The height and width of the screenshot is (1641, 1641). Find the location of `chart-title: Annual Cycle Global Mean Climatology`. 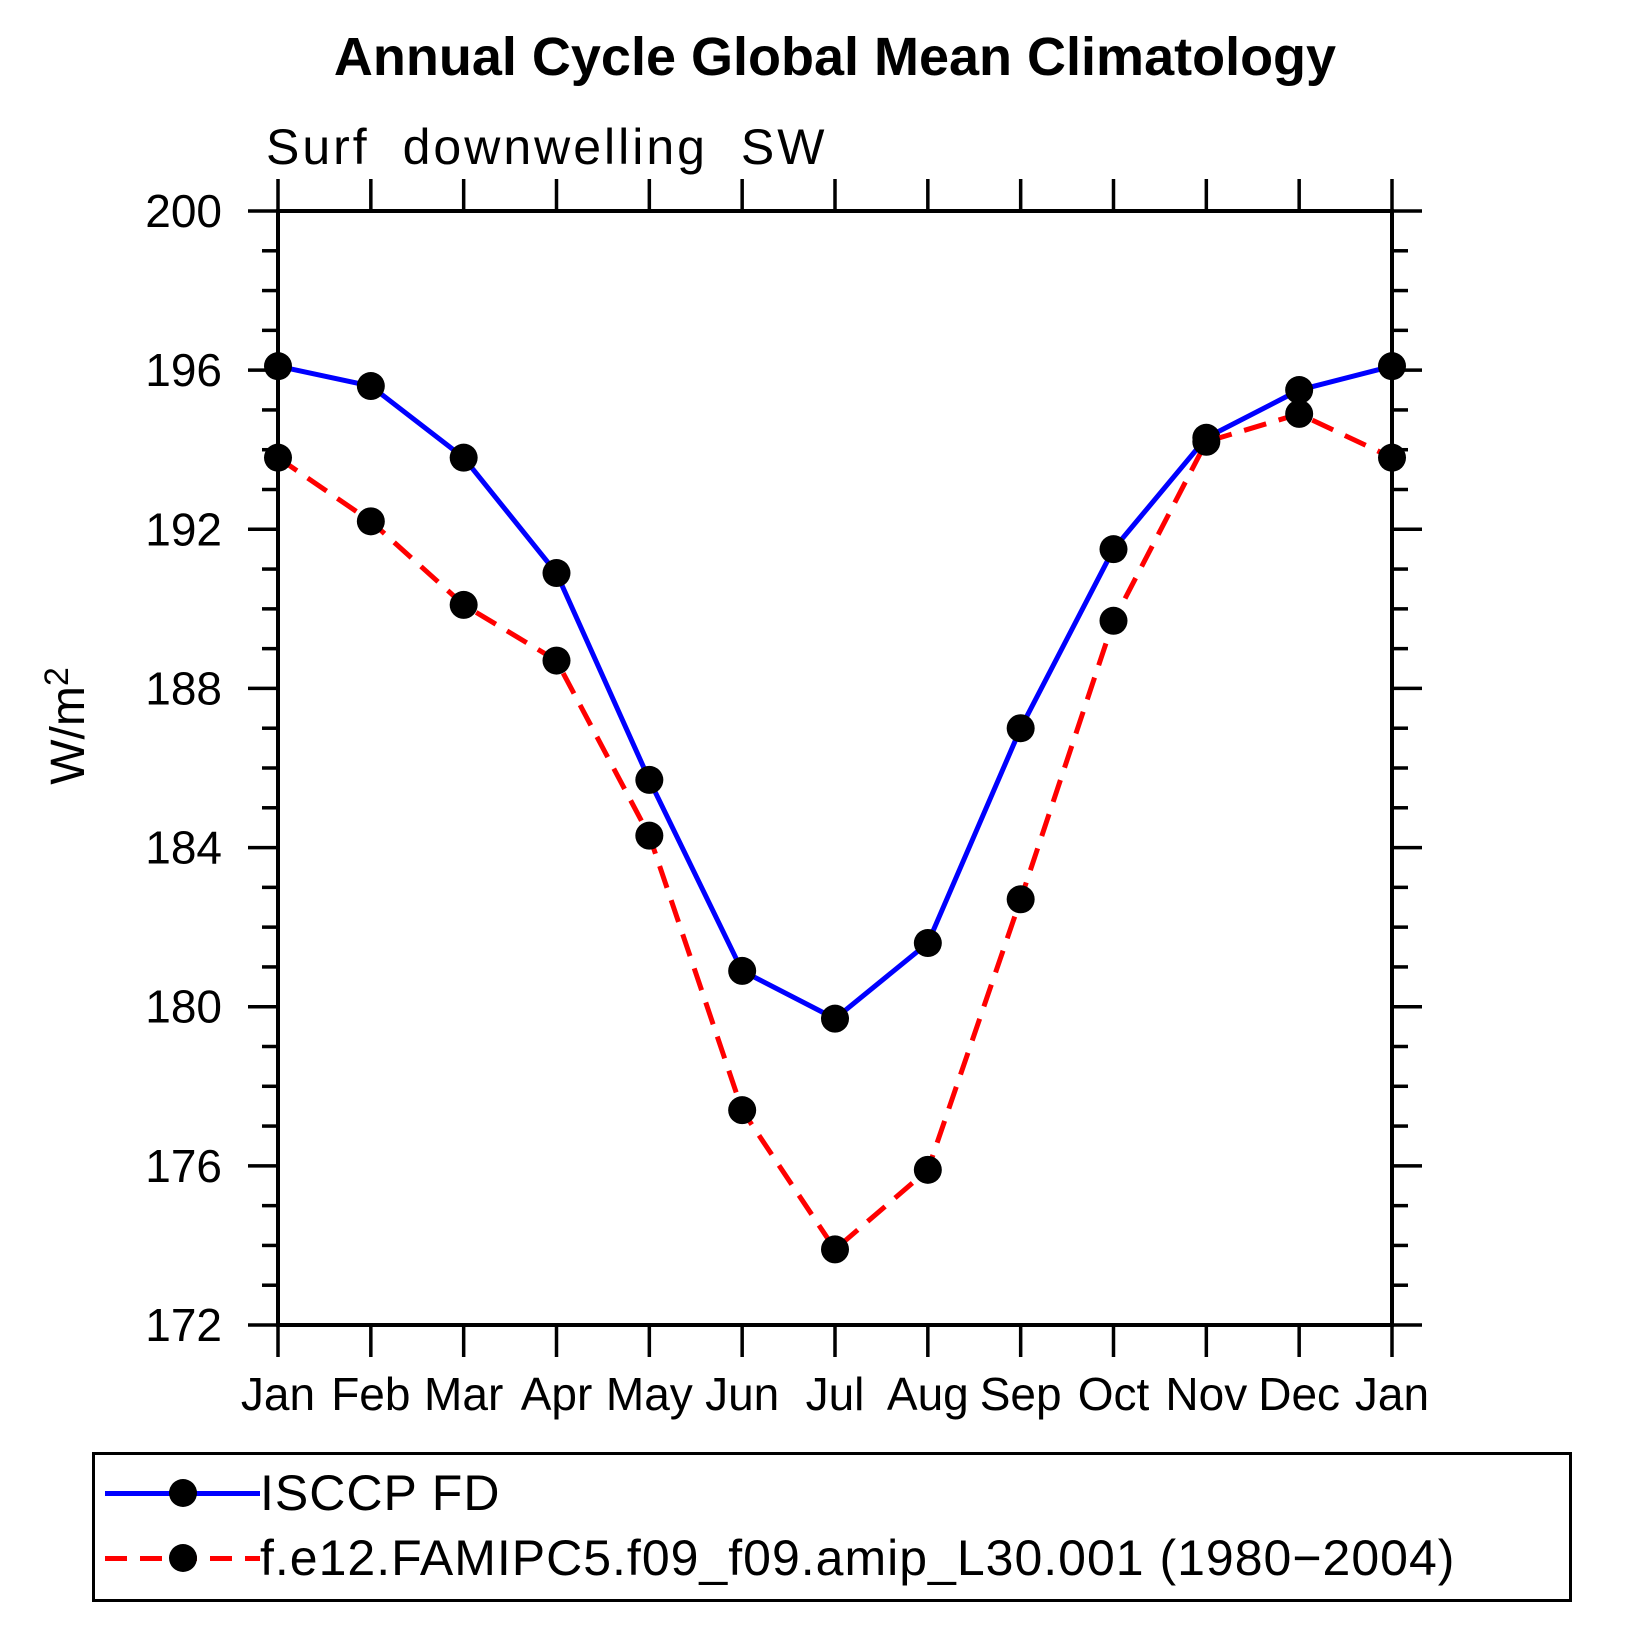

chart-title: Annual Cycle Global Mean Climatology is located at coordinates (835, 57).